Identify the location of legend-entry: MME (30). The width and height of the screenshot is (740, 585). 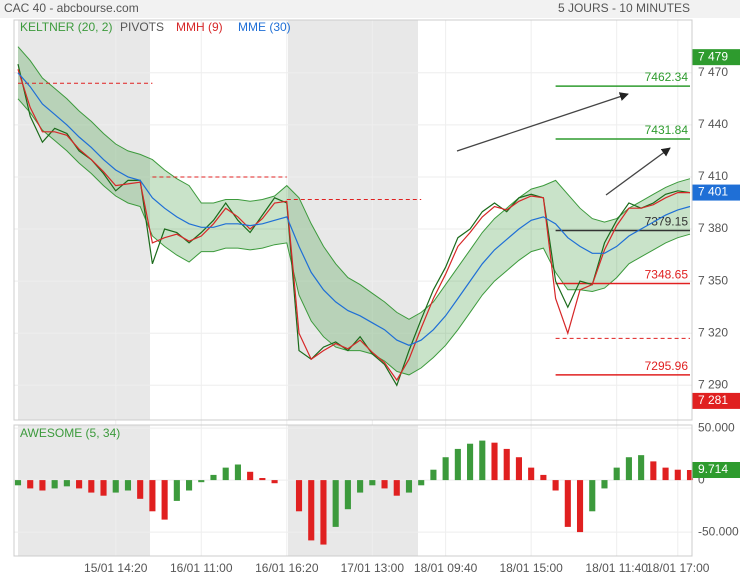
(264, 27).